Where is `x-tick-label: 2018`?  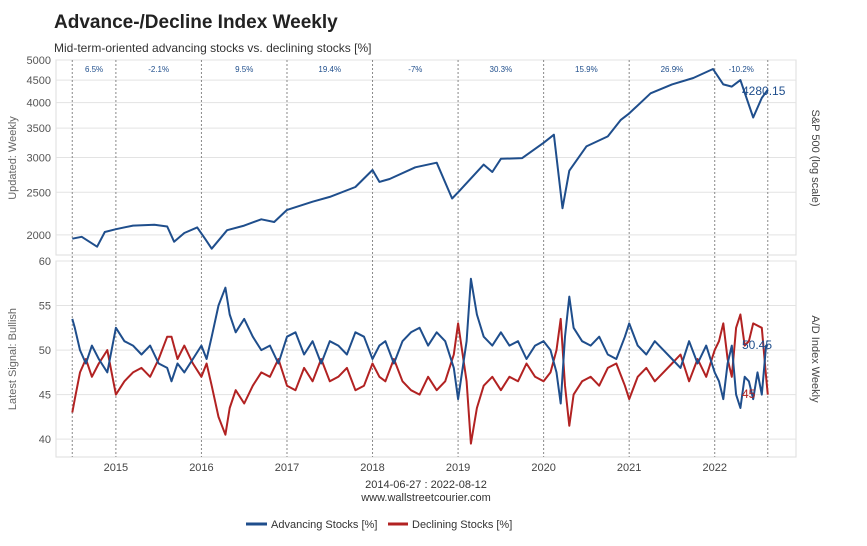 x-tick-label: 2018 is located at coordinates (372, 468).